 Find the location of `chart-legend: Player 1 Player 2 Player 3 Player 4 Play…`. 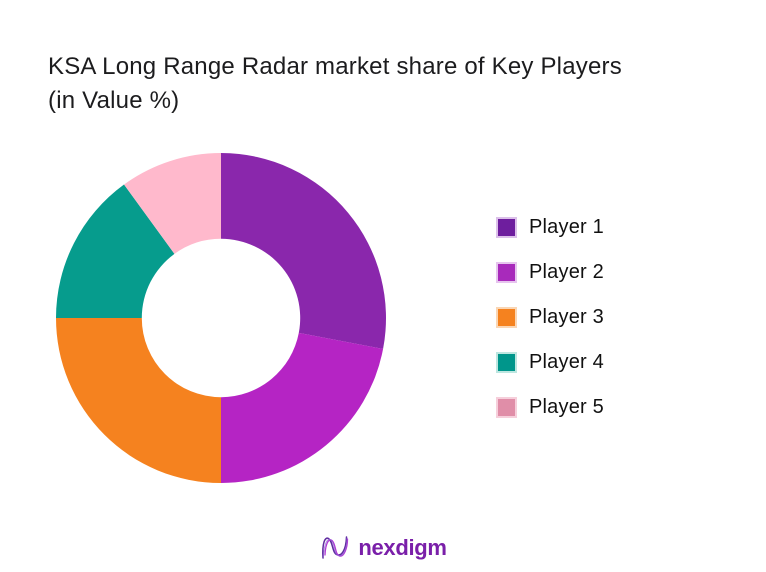

chart-legend: Player 1 Player 2 Player 3 Player 4 Play… is located at coordinates (550, 328).